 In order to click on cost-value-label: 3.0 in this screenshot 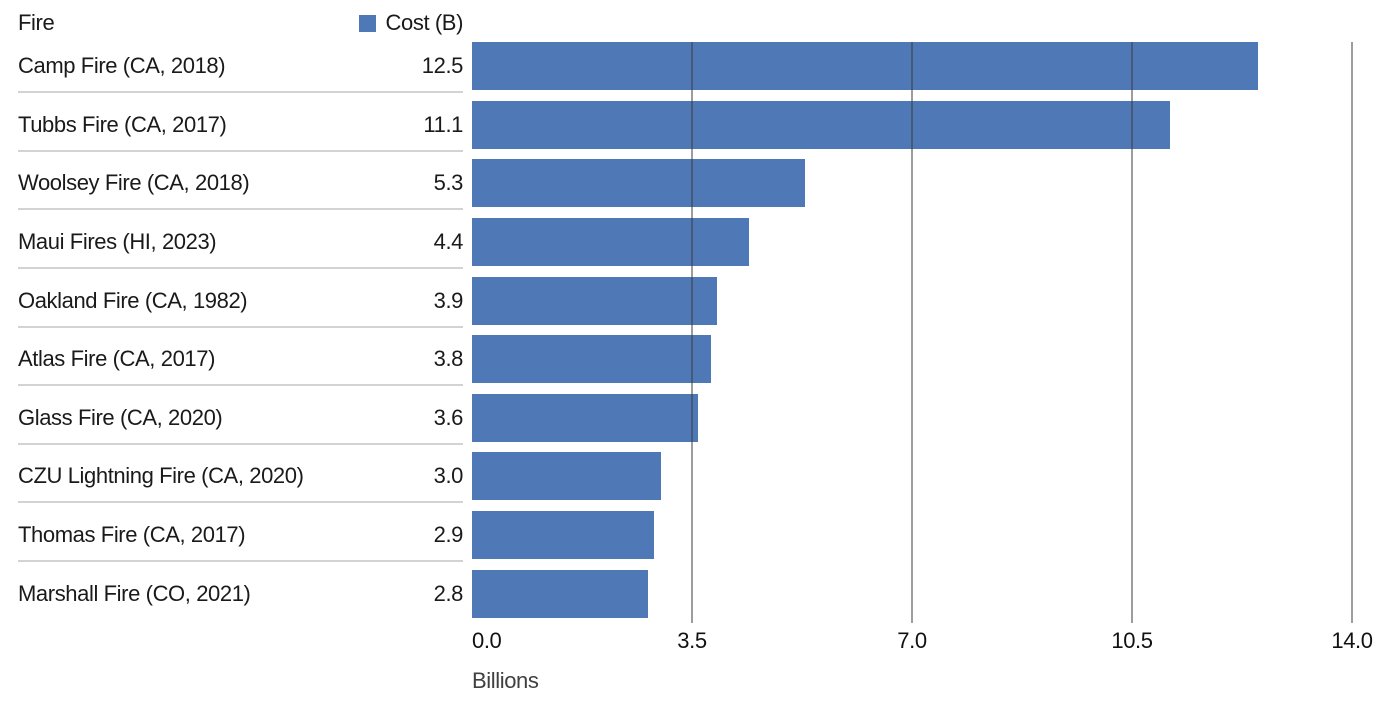, I will do `click(448, 475)`.